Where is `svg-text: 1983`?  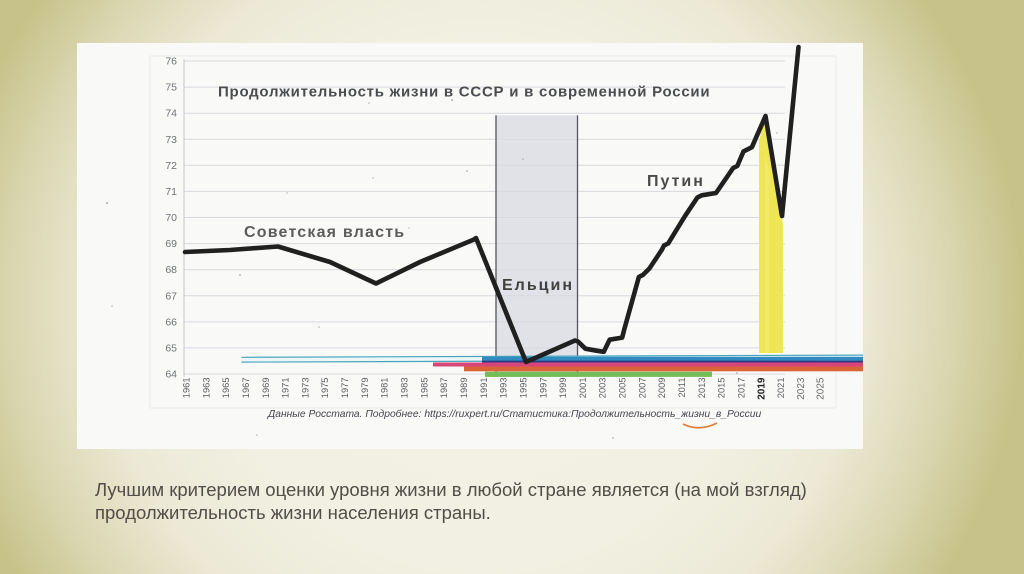
svg-text: 1983 is located at coordinates (405, 388).